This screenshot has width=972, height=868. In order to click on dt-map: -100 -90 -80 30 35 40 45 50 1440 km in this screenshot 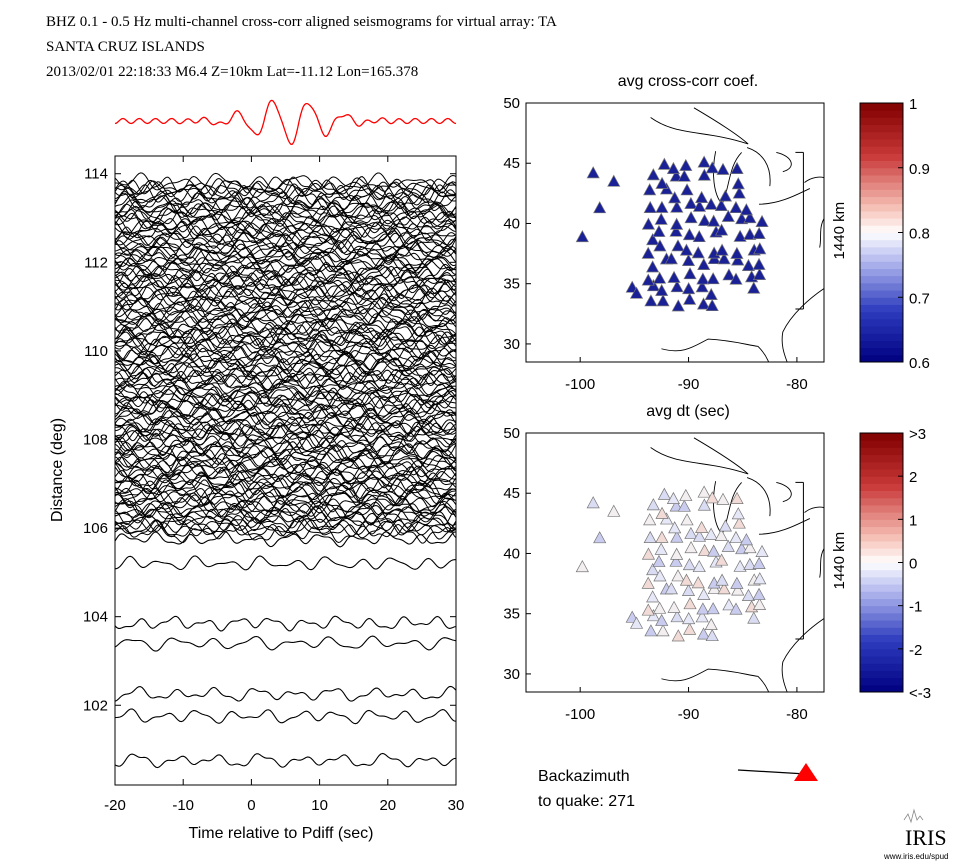, I will do `click(675, 574)`.